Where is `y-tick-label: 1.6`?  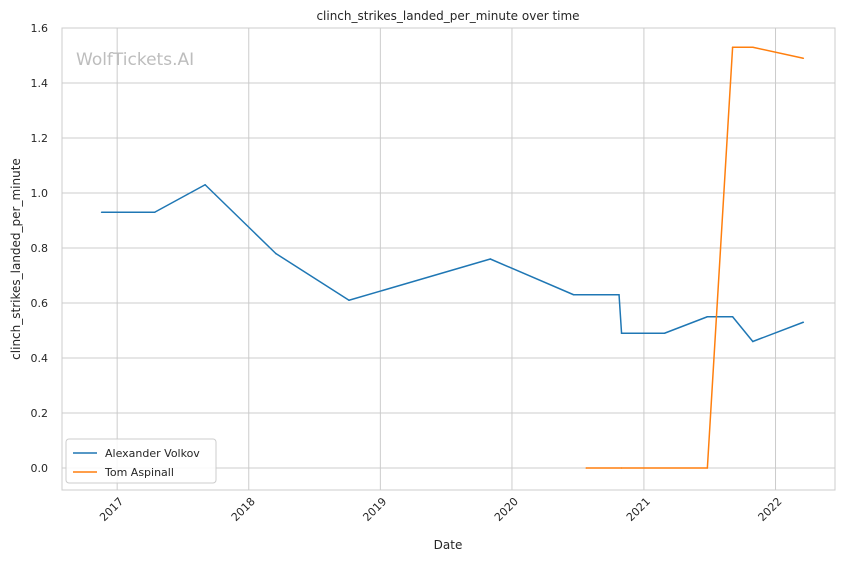 y-tick-label: 1.6 is located at coordinates (40, 28).